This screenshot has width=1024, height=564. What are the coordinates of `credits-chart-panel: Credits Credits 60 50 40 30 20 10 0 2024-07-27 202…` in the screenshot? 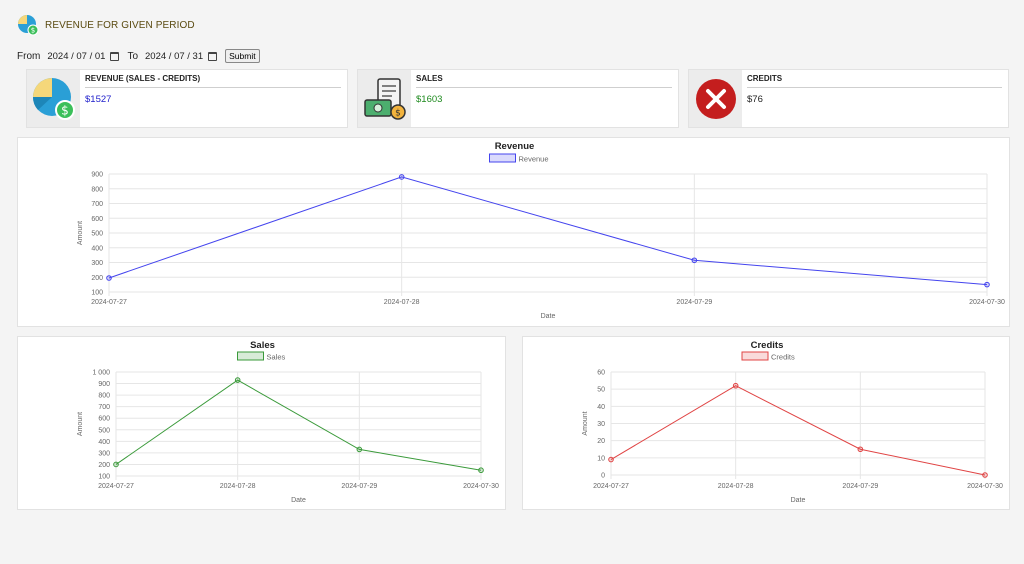 It's located at (766, 423).